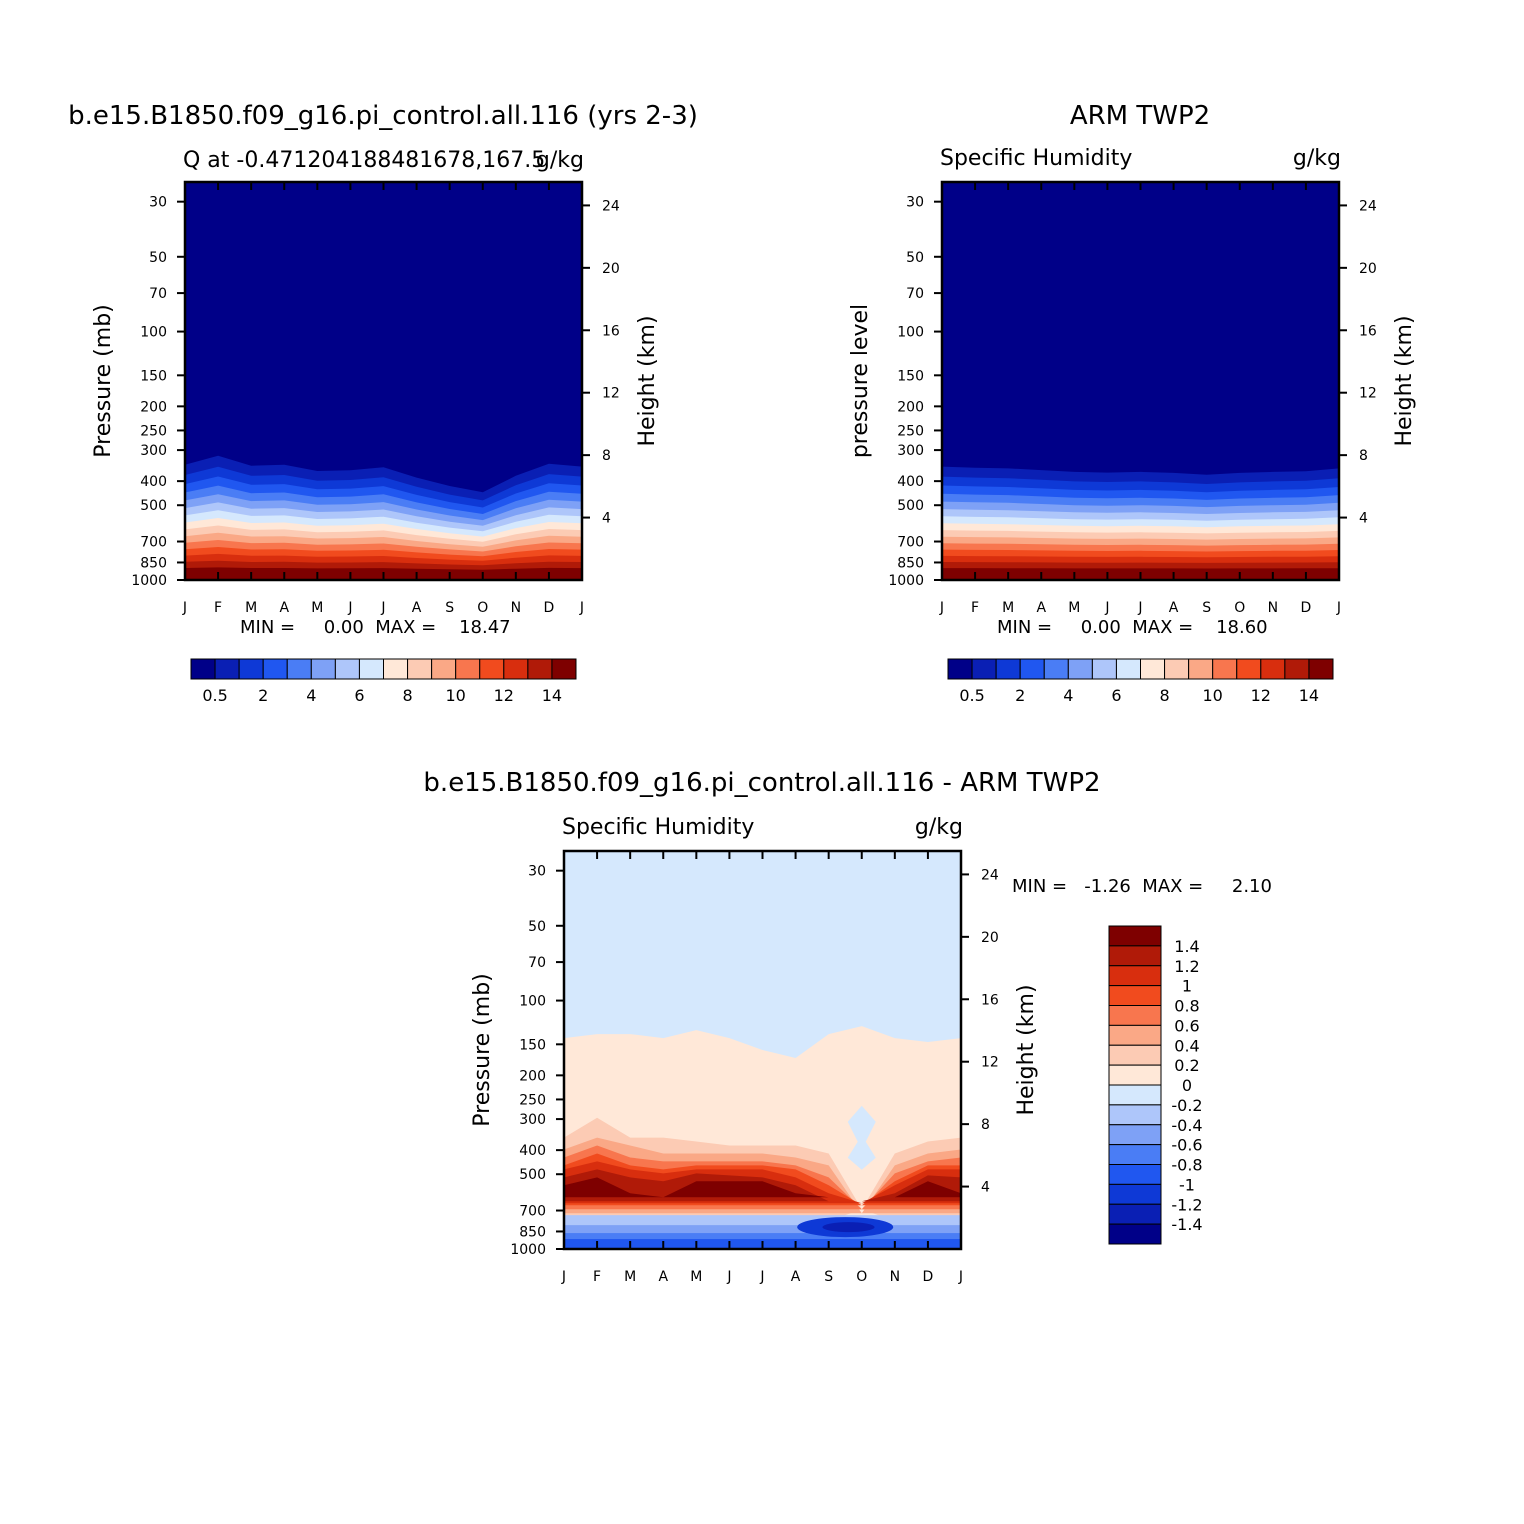 The height and width of the screenshot is (1524, 1524). What do you see at coordinates (1186, 1025) in the screenshot?
I see `colorbar-label: 0.6` at bounding box center [1186, 1025].